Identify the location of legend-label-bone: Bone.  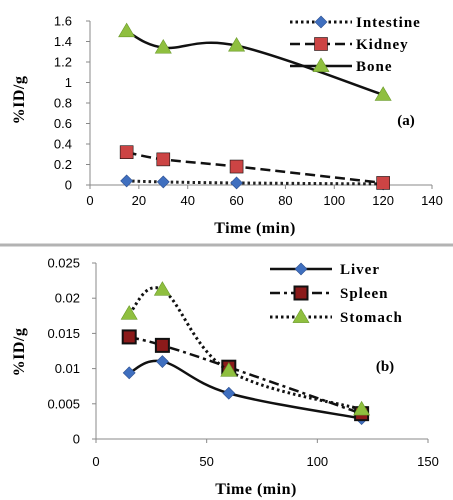
(374, 67).